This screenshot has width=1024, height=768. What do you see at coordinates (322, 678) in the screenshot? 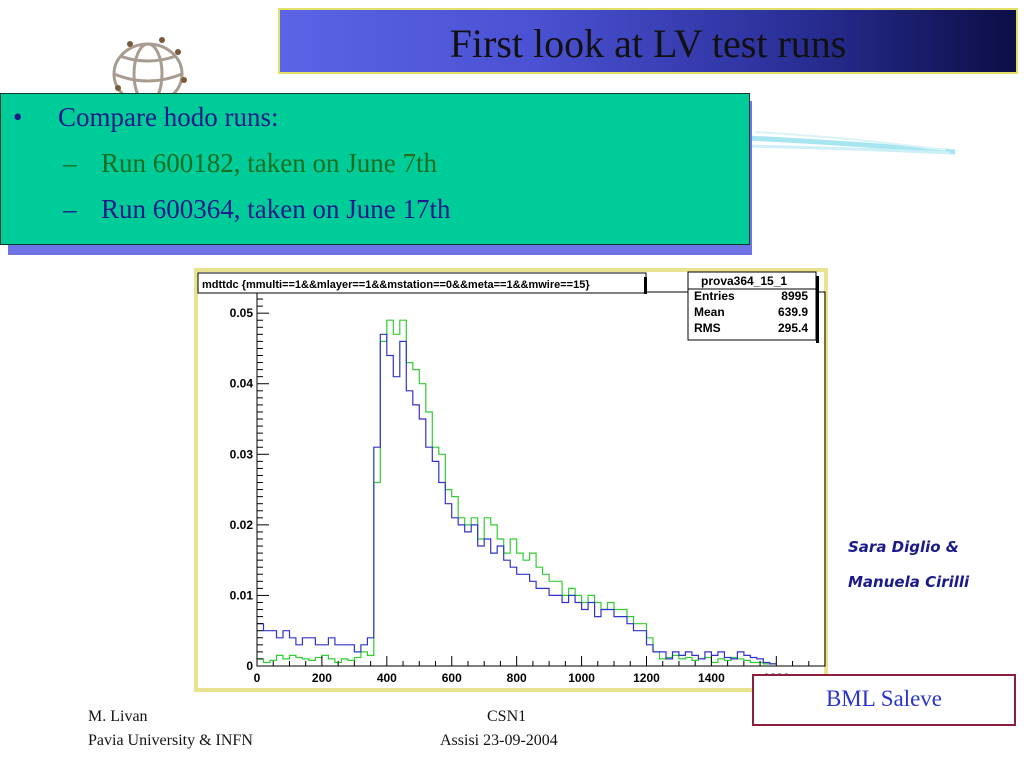
I see `x-tick-label: 200` at bounding box center [322, 678].